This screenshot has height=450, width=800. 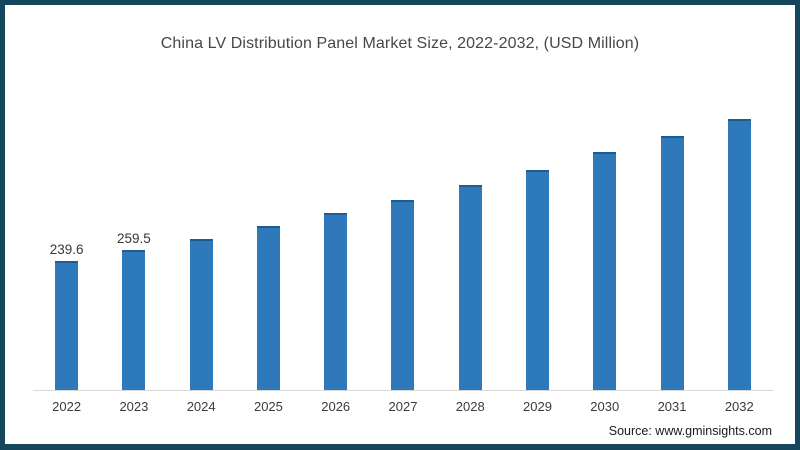 I want to click on x-axis-tick-label: 2026, so click(x=336, y=406).